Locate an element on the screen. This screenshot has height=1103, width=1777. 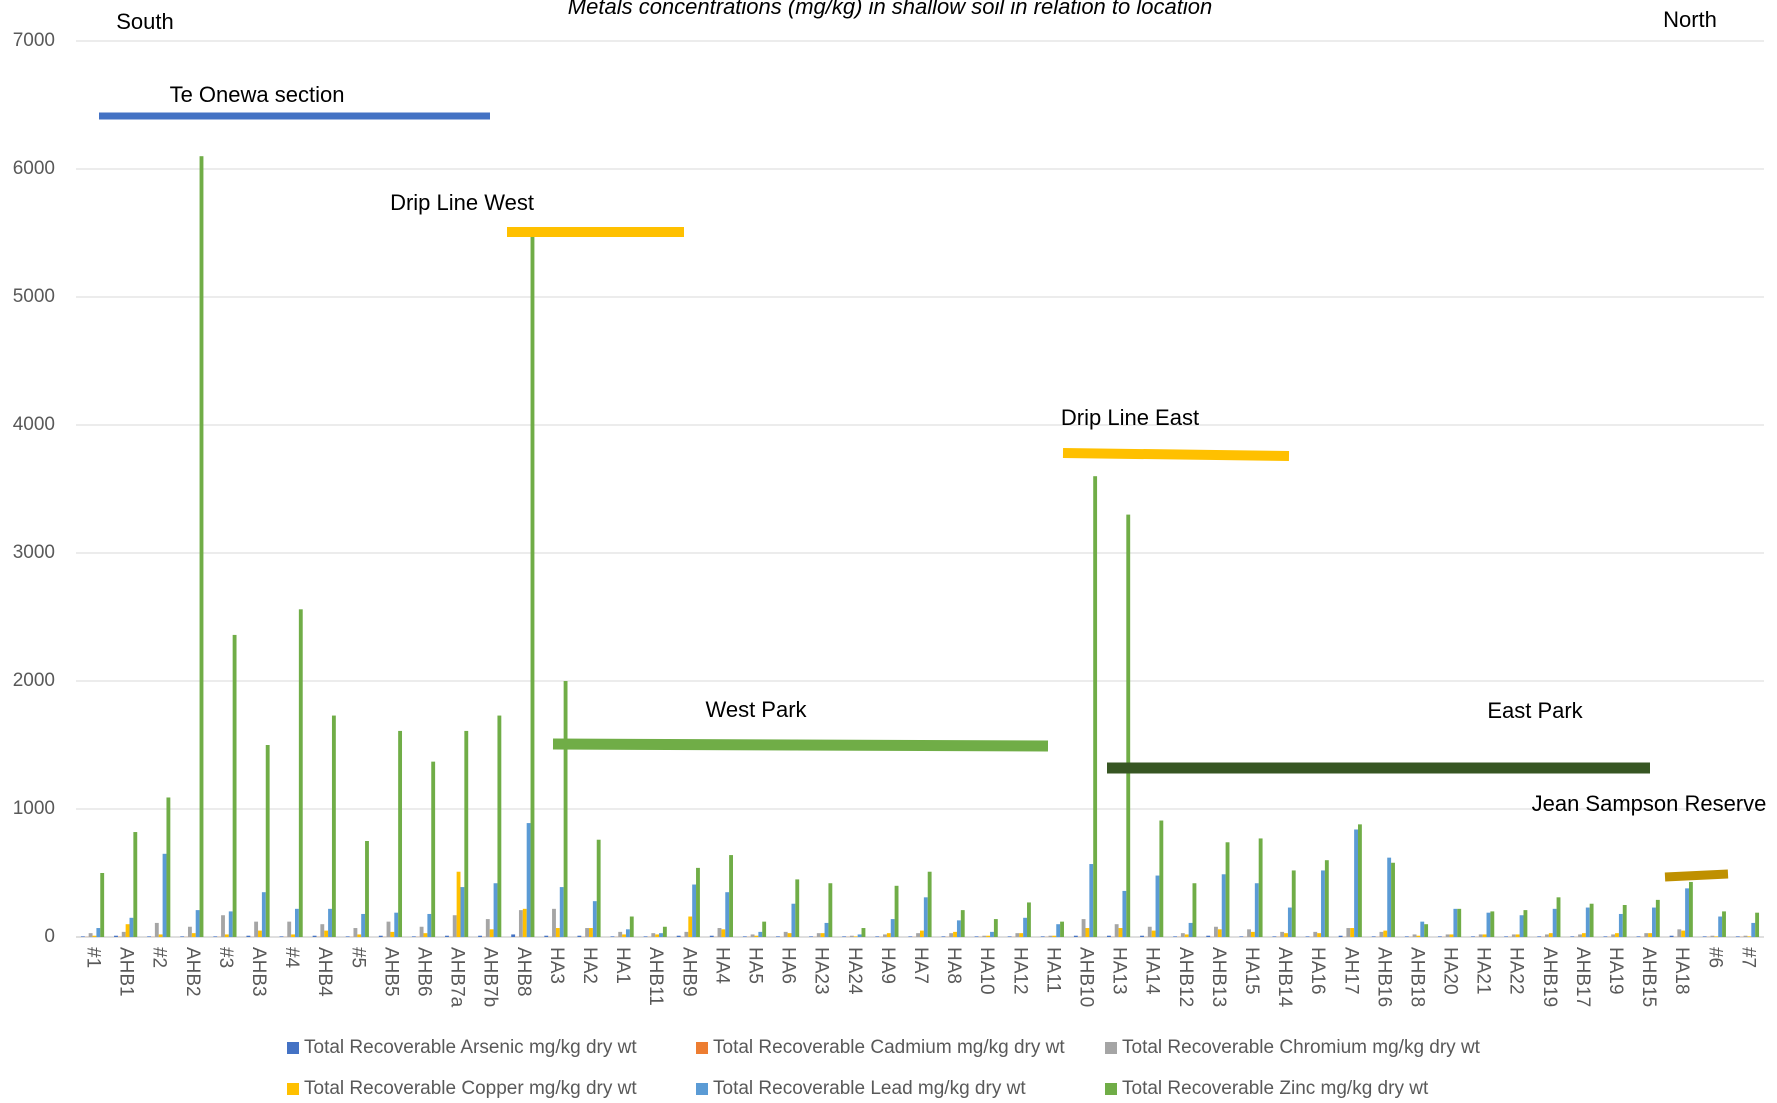
annotation-line is located at coordinates (800, 745).